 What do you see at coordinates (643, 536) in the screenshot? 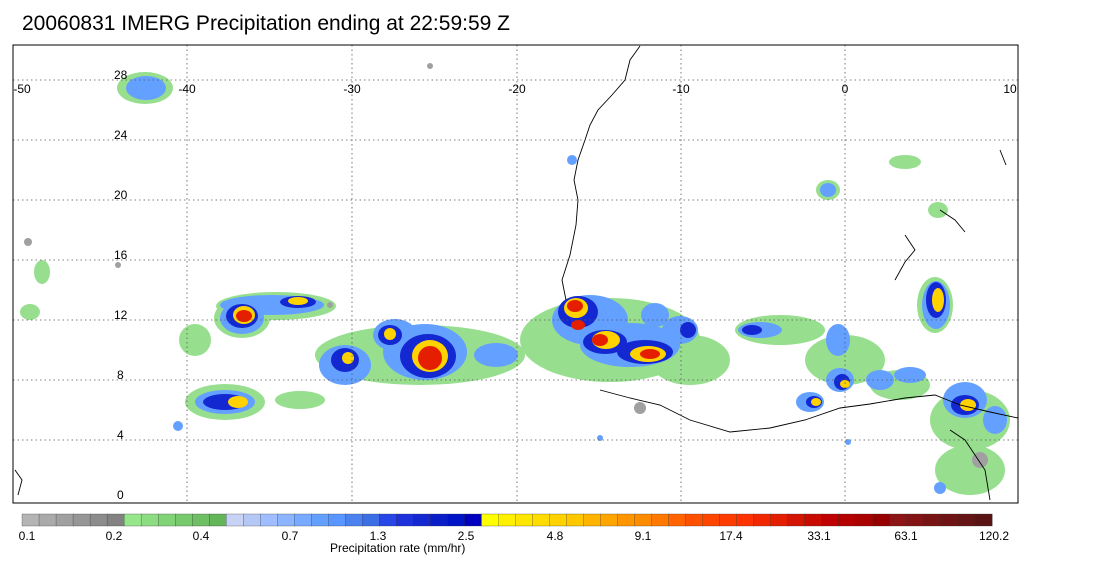
I see `colorbar-tick-label: 9.1` at bounding box center [643, 536].